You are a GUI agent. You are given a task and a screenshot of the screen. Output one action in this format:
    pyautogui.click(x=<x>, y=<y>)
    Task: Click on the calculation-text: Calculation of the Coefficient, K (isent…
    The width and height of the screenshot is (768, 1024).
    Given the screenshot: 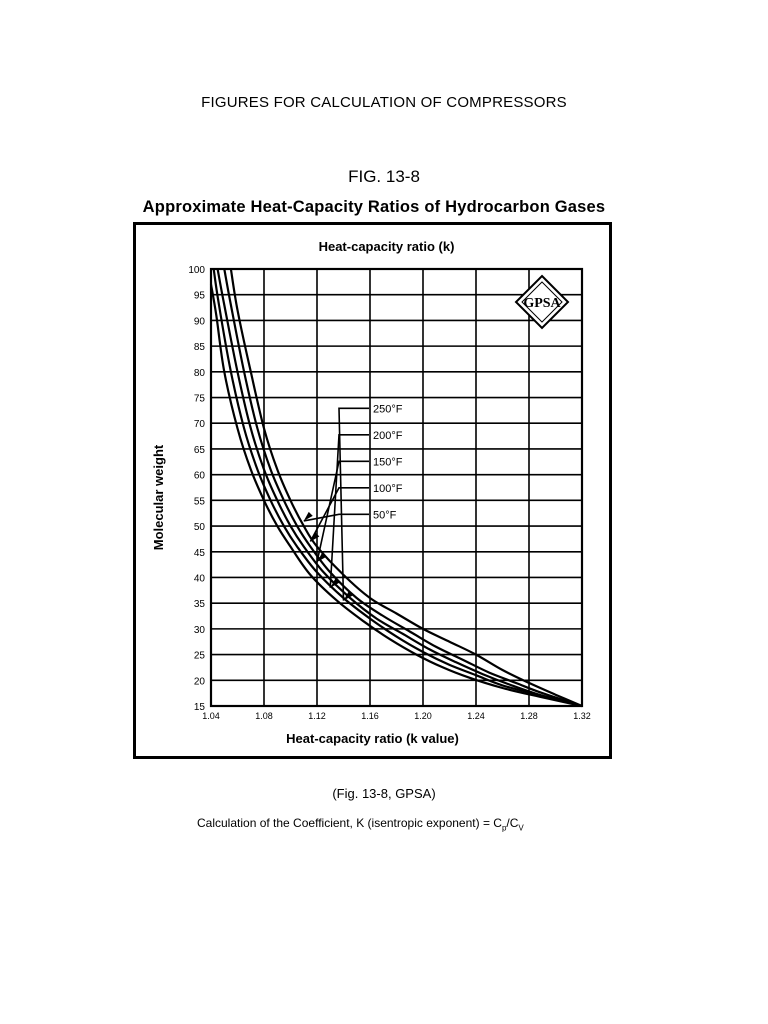 What is the action you would take?
    pyautogui.click(x=349, y=823)
    